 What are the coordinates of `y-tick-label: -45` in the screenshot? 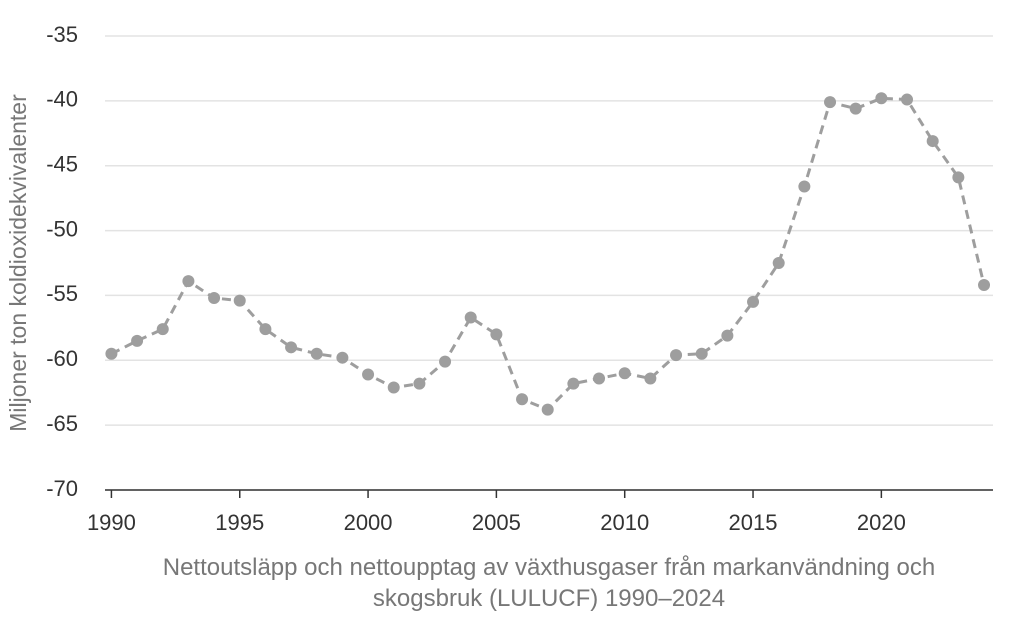 It's located at (62, 164).